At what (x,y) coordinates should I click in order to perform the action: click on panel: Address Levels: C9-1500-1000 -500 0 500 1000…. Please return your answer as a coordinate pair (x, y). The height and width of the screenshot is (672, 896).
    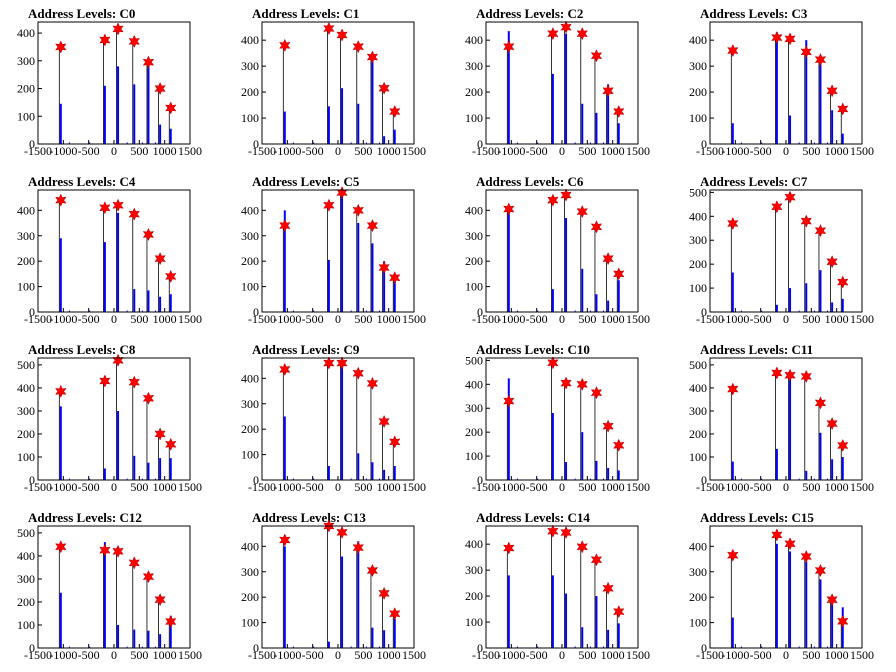
    Looking at the image, I should click on (333, 418).